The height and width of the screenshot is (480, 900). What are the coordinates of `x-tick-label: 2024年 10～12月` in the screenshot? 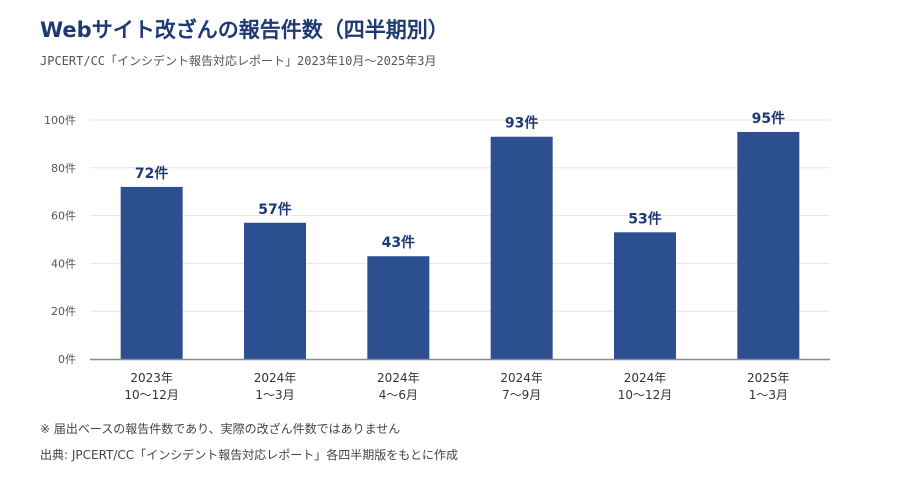 It's located at (645, 386).